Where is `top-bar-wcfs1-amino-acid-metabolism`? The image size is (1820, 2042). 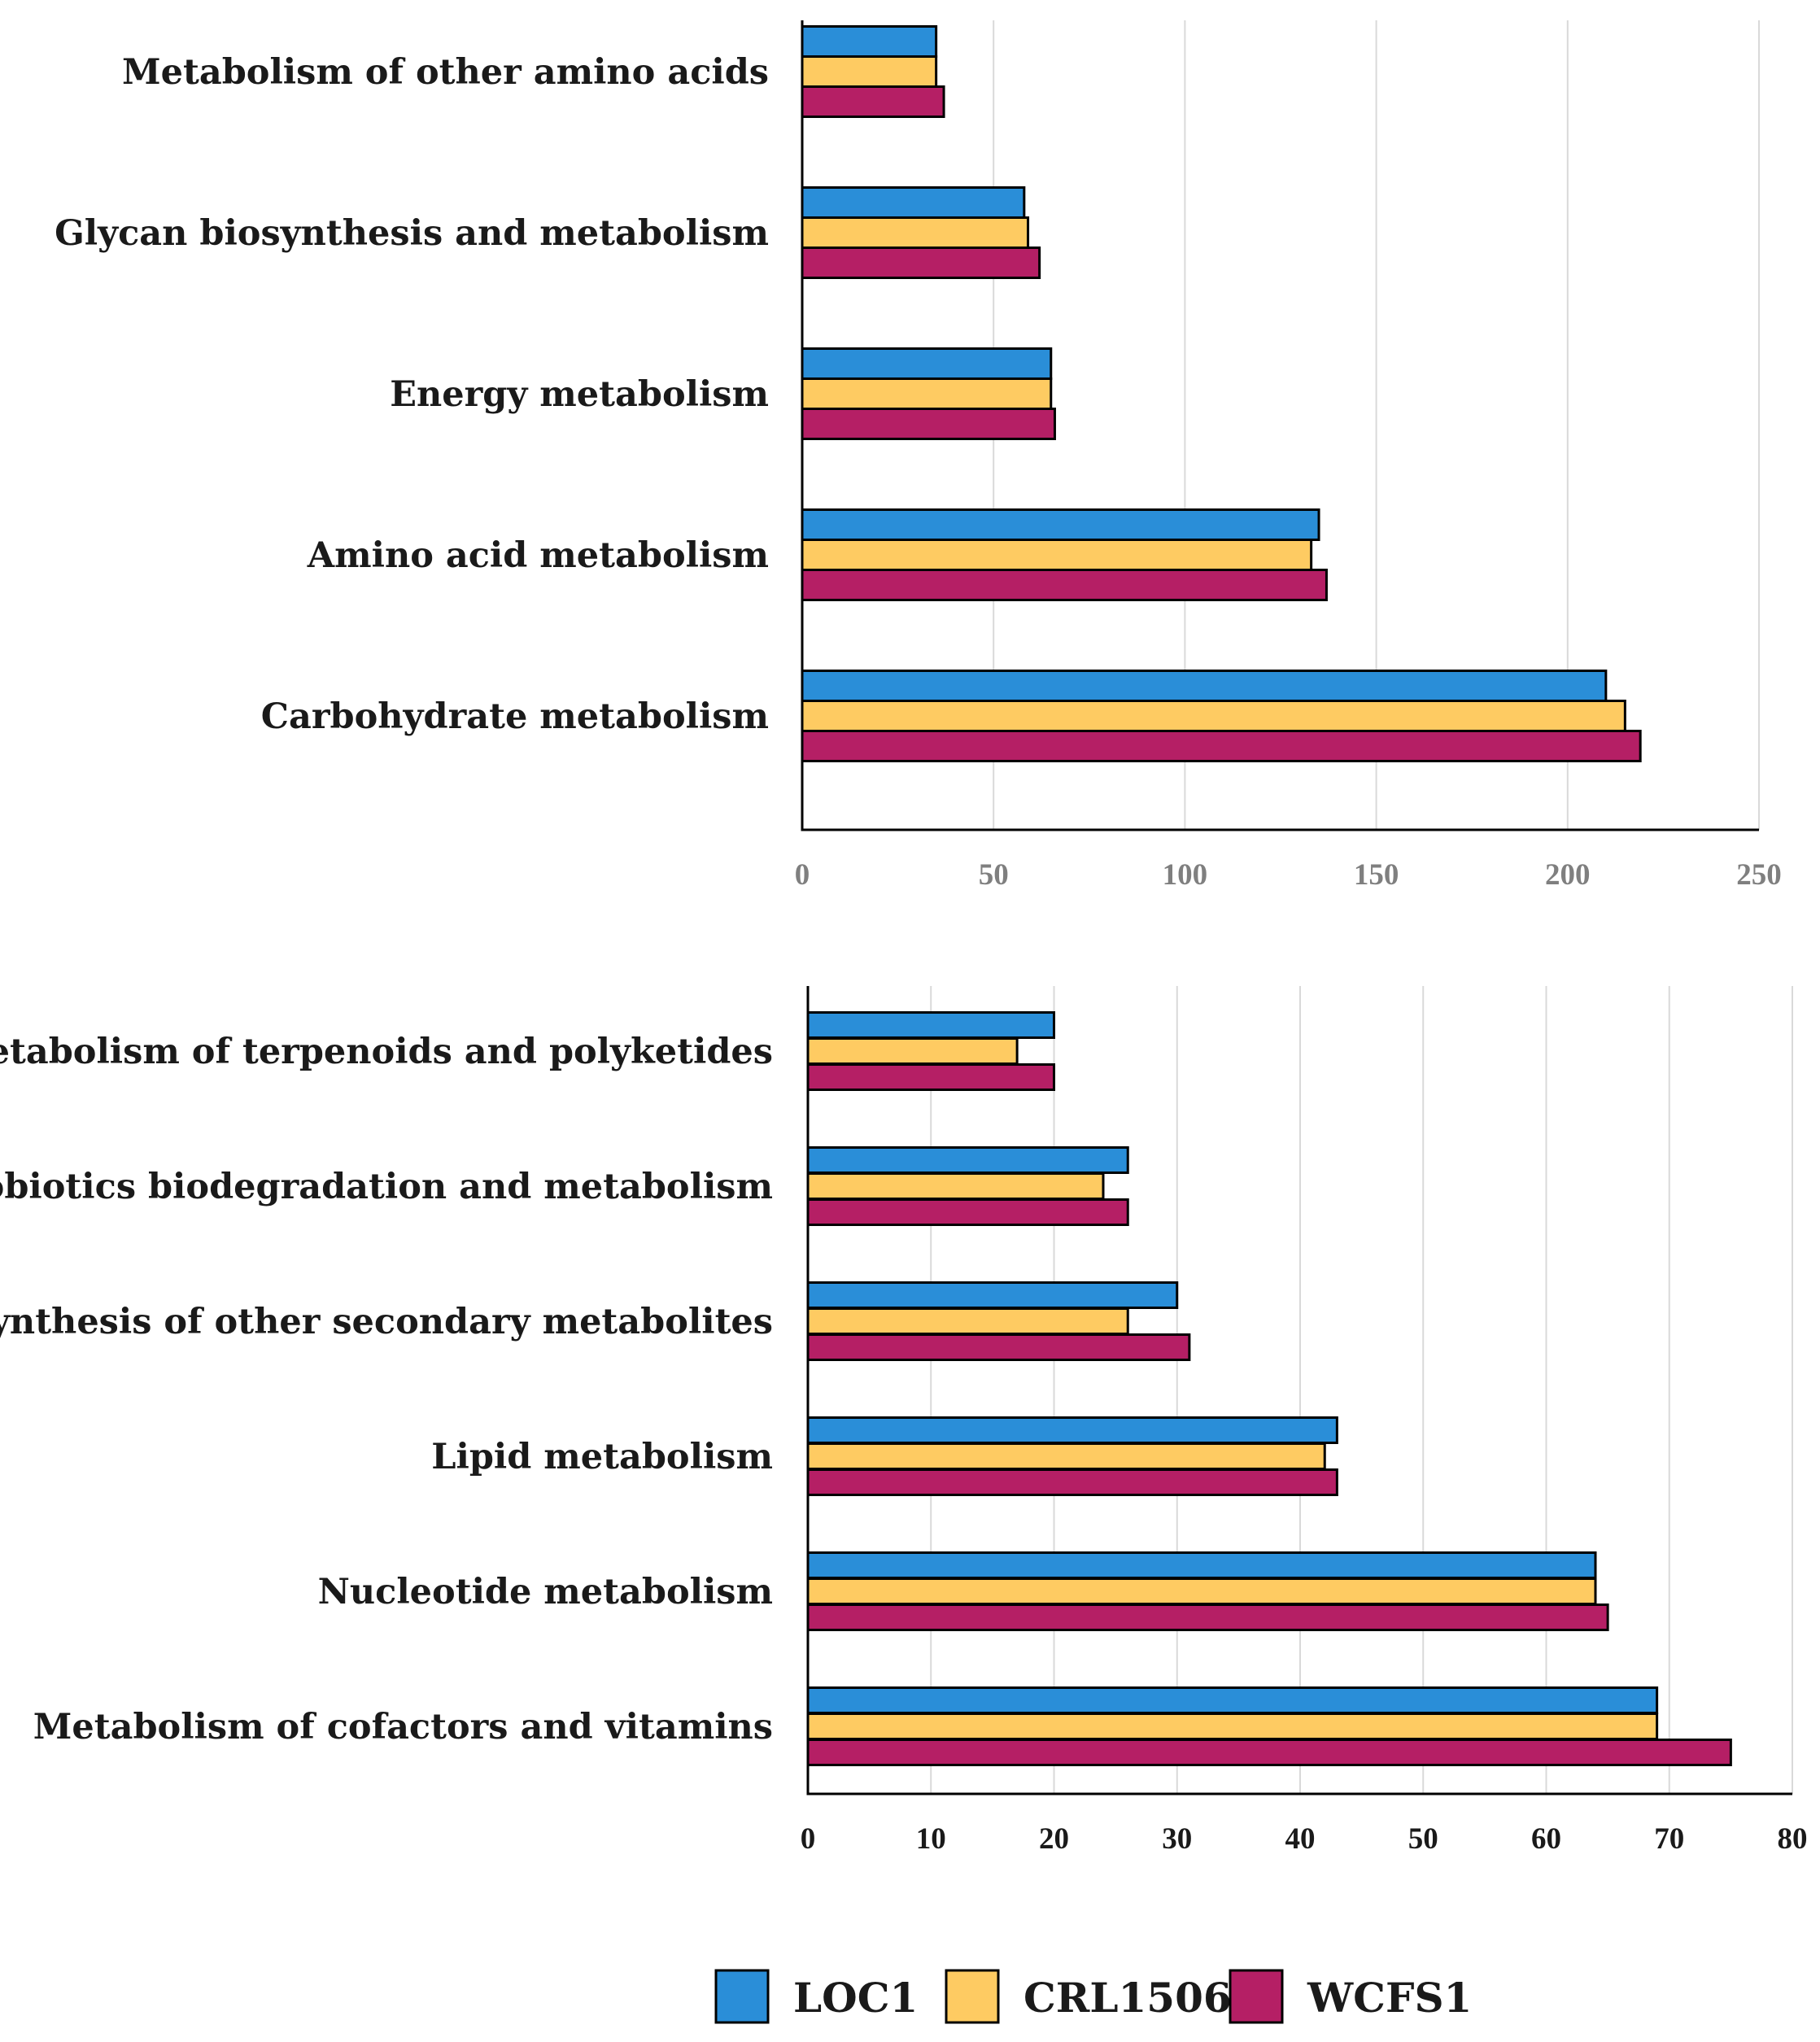 top-bar-wcfs1-amino-acid-metabolism is located at coordinates (1064, 585).